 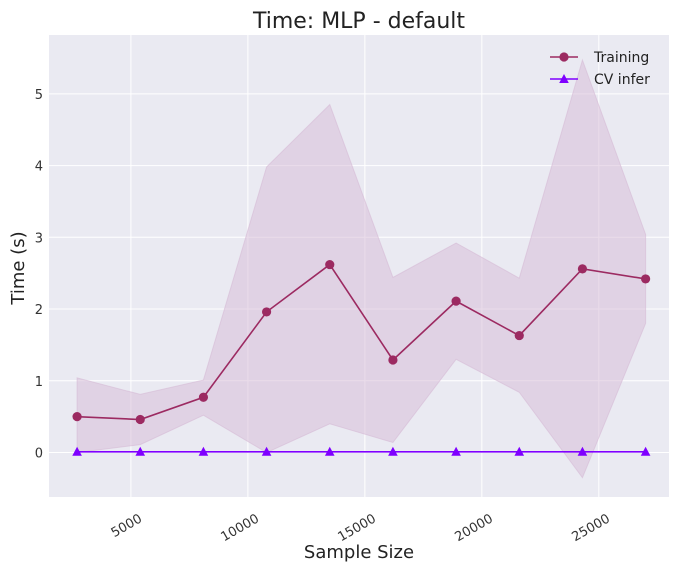 What do you see at coordinates (564, 78) in the screenshot?
I see `legend-cv-infer-marker` at bounding box center [564, 78].